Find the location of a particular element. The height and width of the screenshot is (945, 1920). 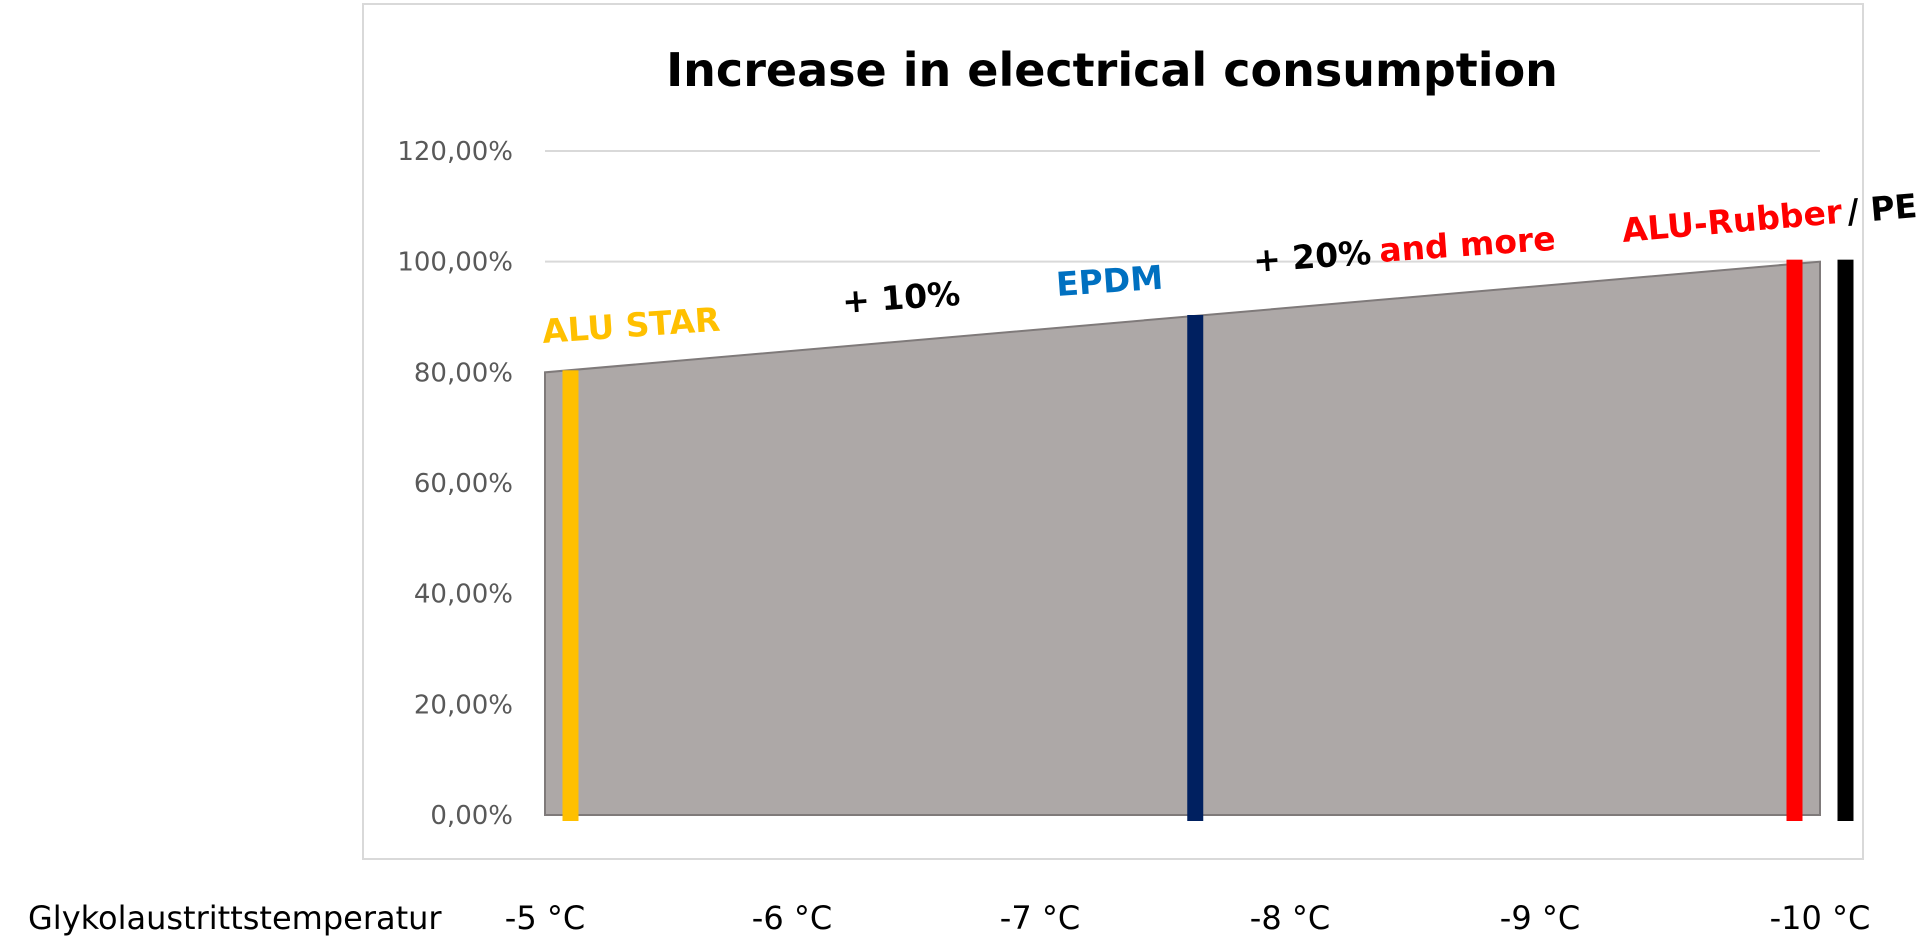

annotation-plus-10: + 10% is located at coordinates (901, 297).